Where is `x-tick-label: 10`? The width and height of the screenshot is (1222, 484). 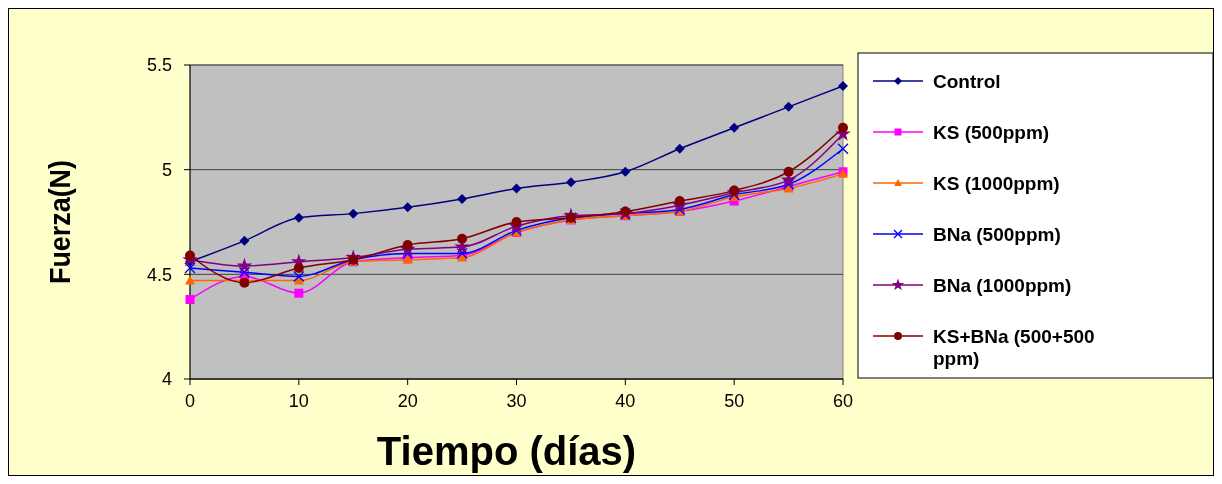
x-tick-label: 10 is located at coordinates (298, 401).